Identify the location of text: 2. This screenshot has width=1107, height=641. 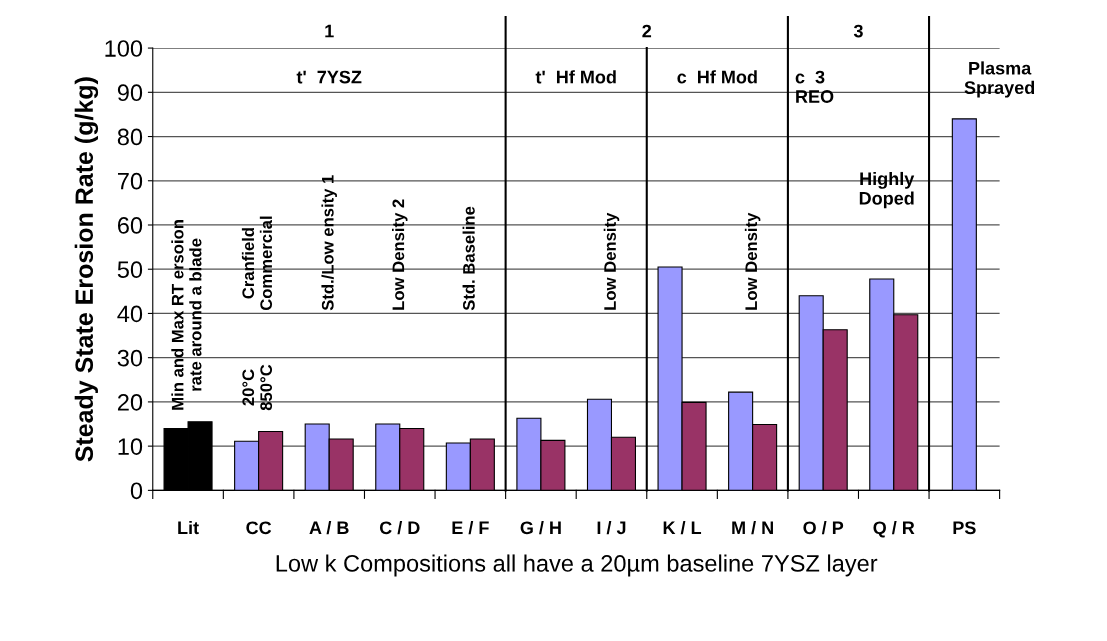
(647, 31).